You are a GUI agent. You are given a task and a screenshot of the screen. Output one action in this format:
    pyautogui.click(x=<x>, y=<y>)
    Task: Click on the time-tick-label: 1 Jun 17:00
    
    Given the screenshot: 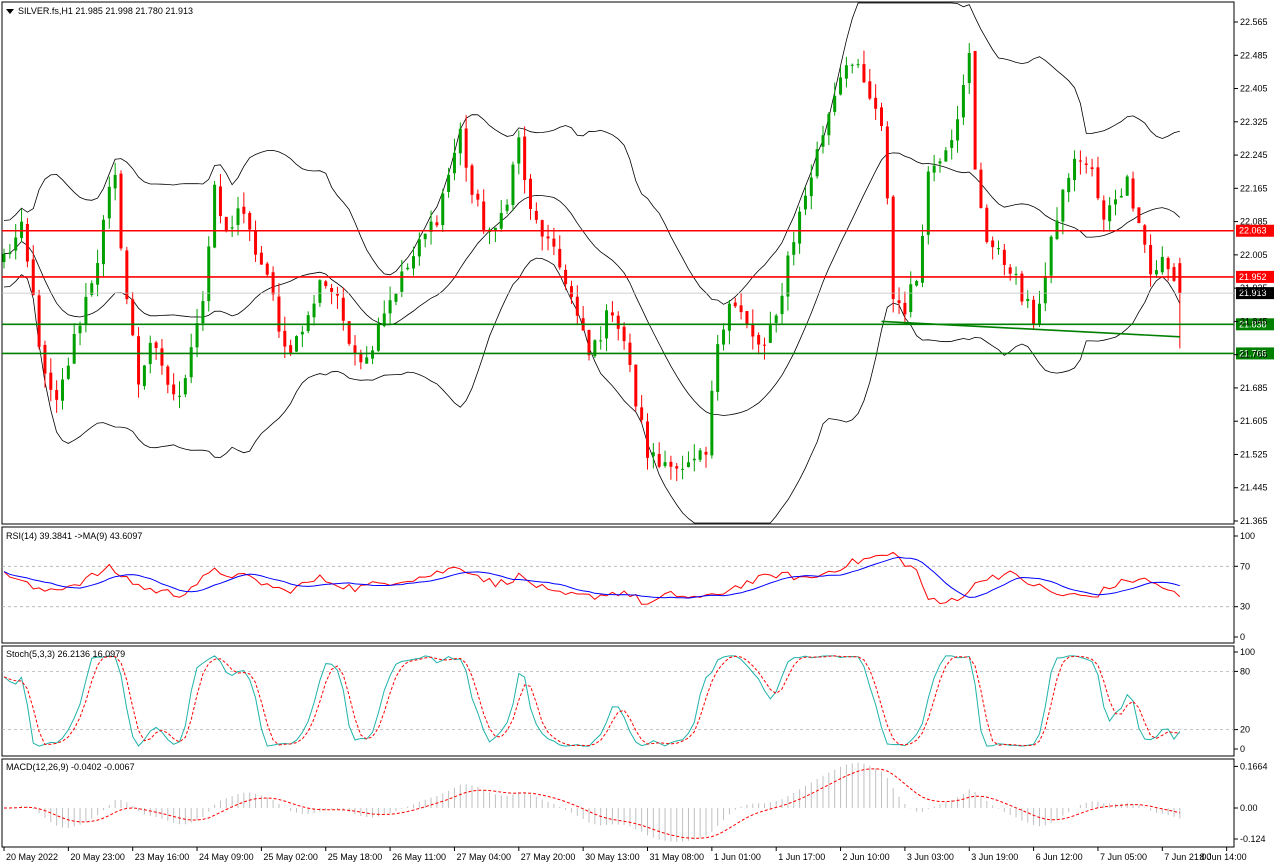 What is the action you would take?
    pyautogui.click(x=801, y=857)
    